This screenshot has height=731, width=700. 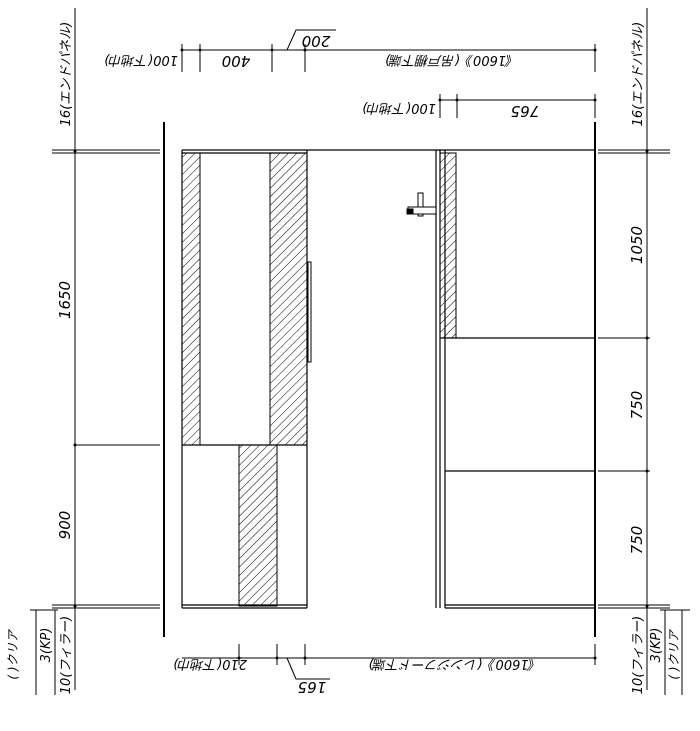 I want to click on bottom-dimension-lines, so click(x=389, y=662).